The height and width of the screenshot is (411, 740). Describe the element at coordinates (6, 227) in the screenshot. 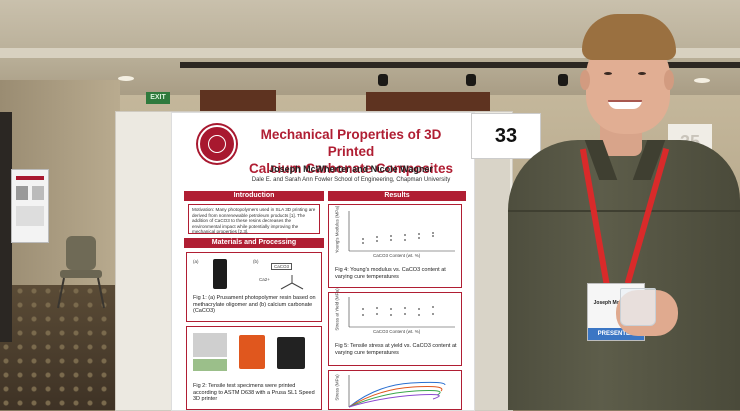

I see `neighbor-board` at that location.